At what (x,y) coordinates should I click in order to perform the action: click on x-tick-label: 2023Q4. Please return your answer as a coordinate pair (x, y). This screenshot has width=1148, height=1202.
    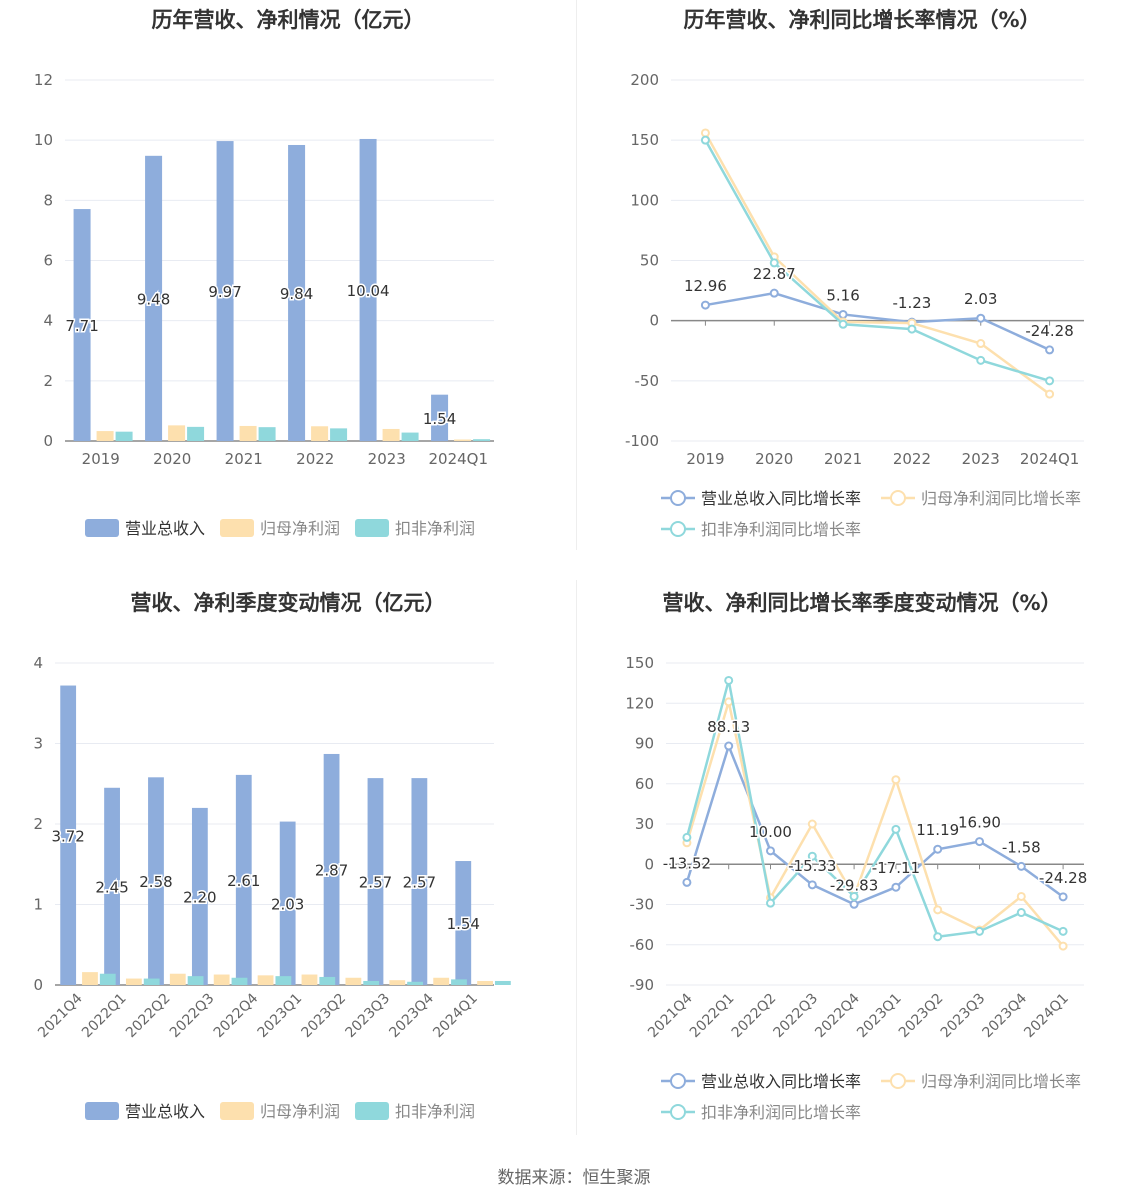
    Looking at the image, I should click on (1005, 1015).